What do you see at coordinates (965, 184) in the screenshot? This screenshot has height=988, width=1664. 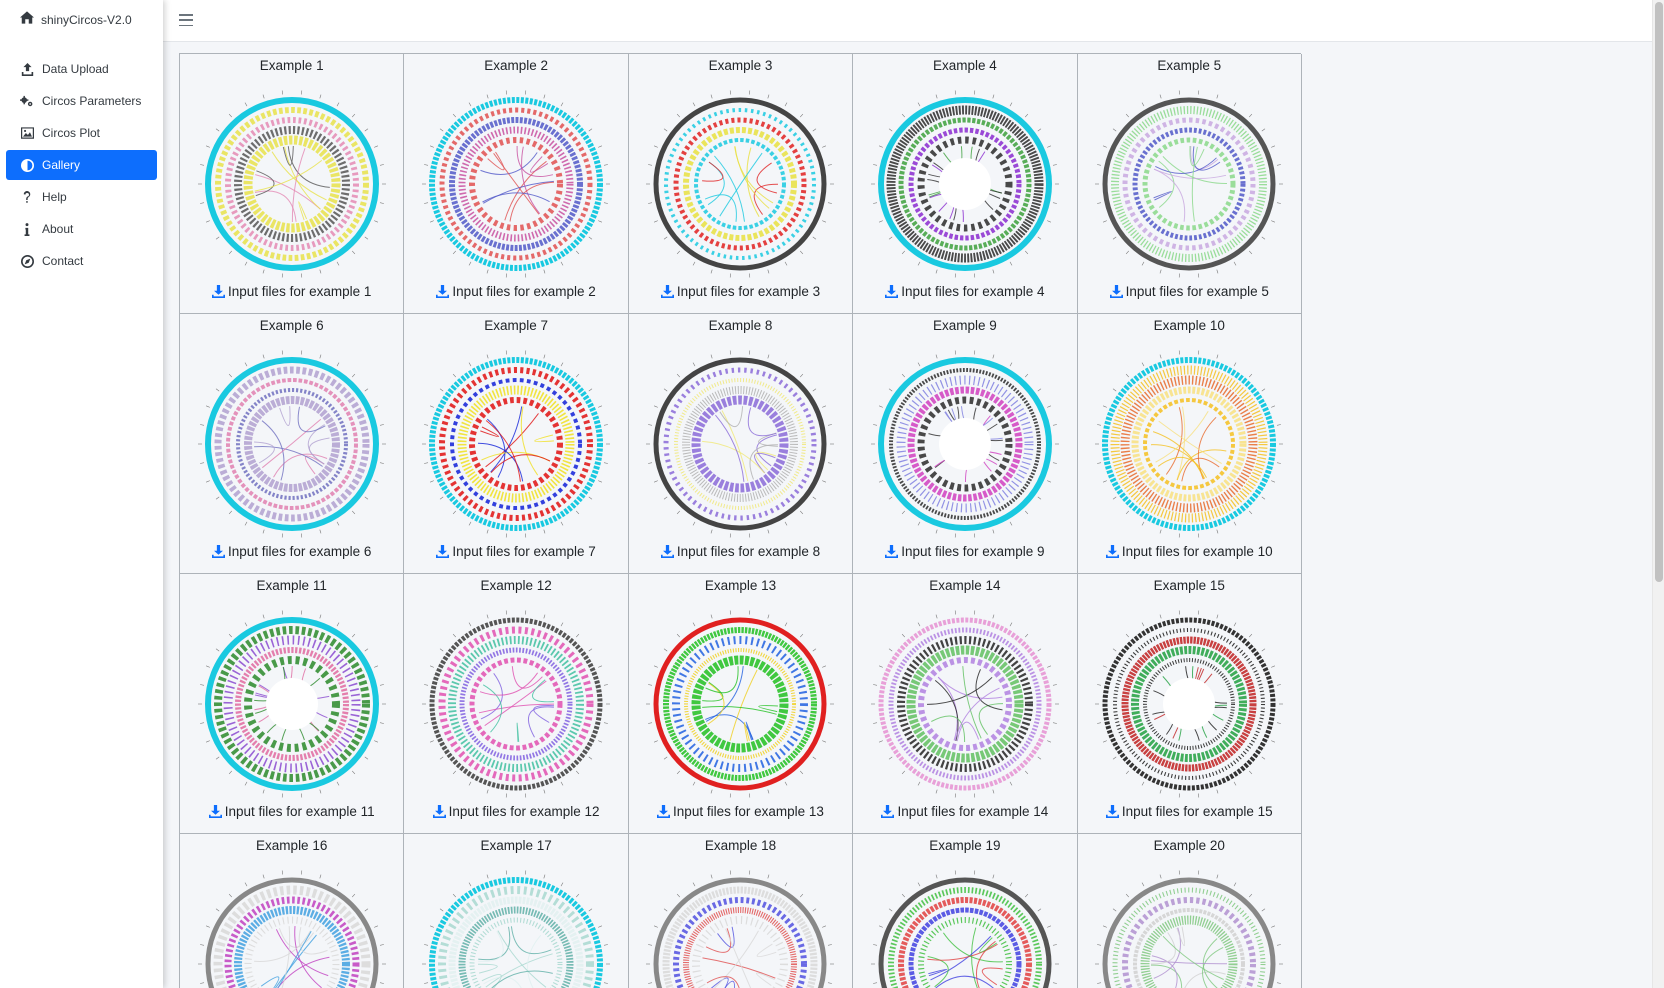 I see `gallery-item: Example 4 Input files for example 4` at bounding box center [965, 184].